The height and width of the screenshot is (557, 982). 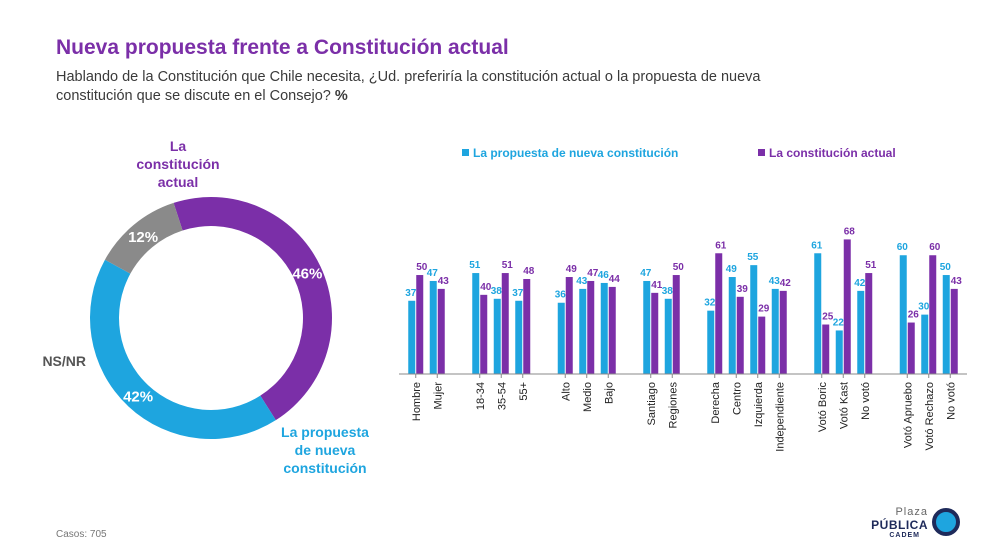 I want to click on bar-value-label: 55, so click(x=753, y=257).